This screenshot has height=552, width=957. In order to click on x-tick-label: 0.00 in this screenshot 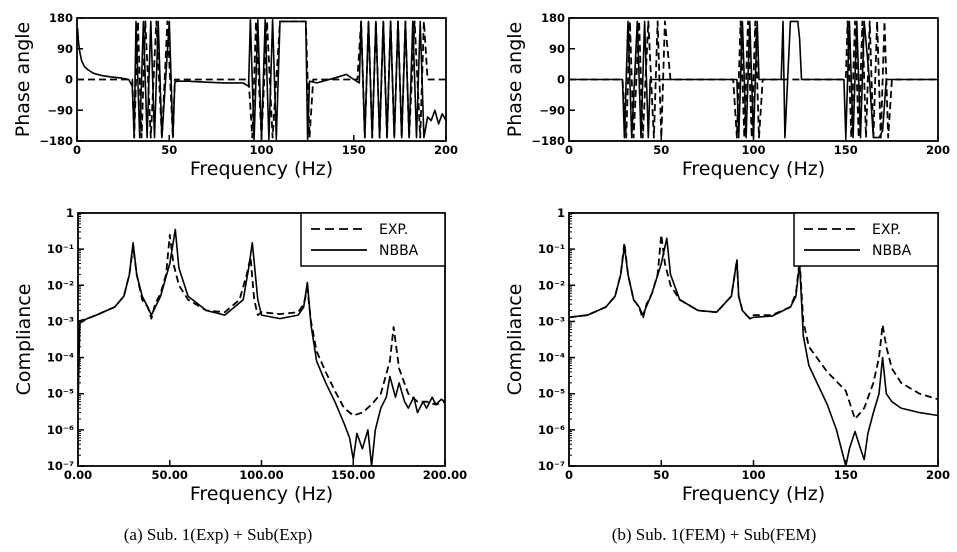, I will do `click(78, 475)`.